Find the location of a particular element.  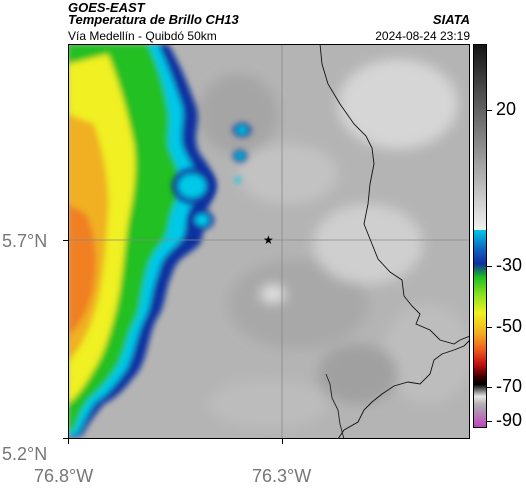

x-axis-label-west: 76.8°W is located at coordinates (64, 476).